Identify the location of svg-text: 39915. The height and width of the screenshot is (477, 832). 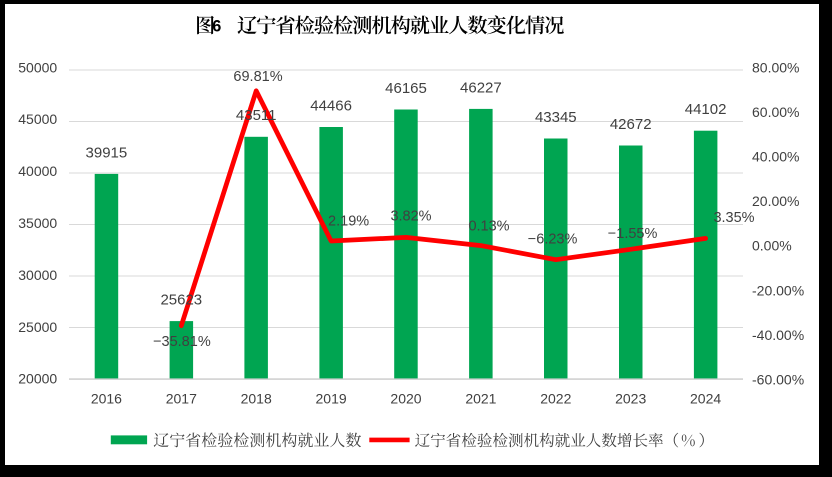
(106, 152).